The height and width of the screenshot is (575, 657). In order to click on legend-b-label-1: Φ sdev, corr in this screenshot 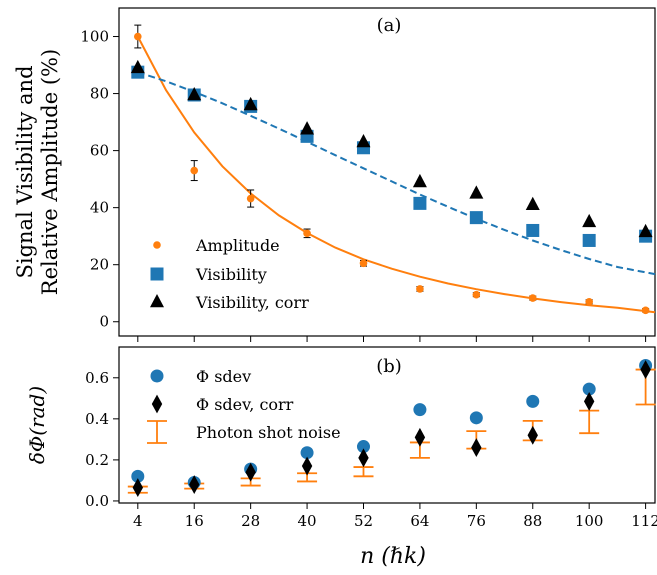, I will do `click(245, 404)`.